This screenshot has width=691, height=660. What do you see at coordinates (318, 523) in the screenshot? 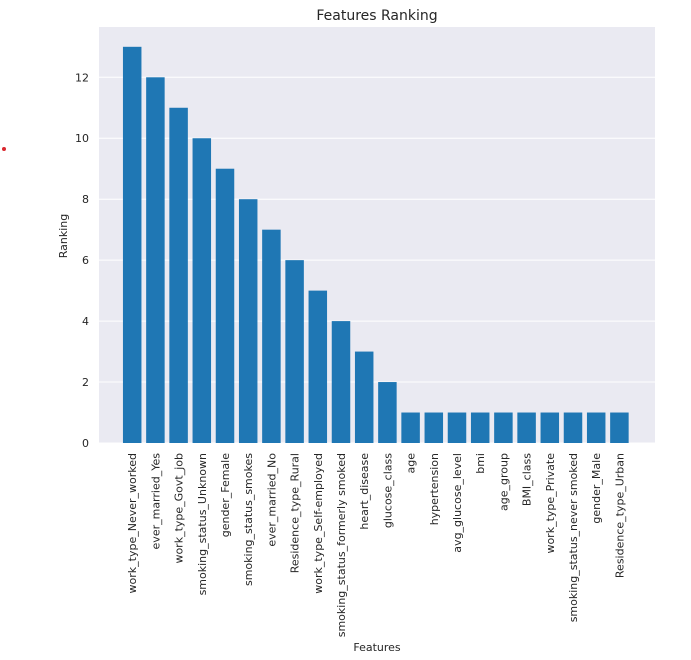
I see `x-tick-label: work_type_Self-employed` at bounding box center [318, 523].